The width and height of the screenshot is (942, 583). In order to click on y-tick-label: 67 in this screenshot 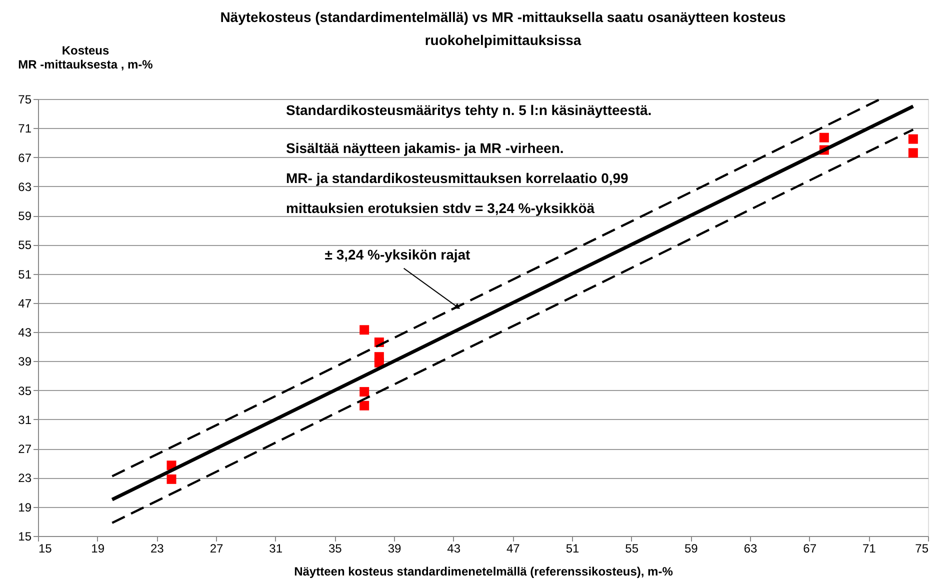, I will do `click(25, 157)`.